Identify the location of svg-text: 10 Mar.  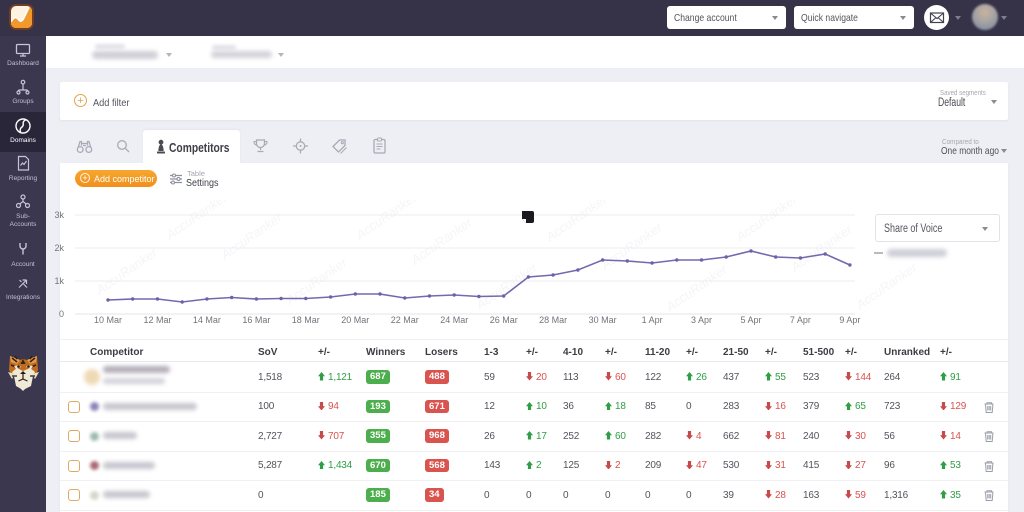
(108, 320).